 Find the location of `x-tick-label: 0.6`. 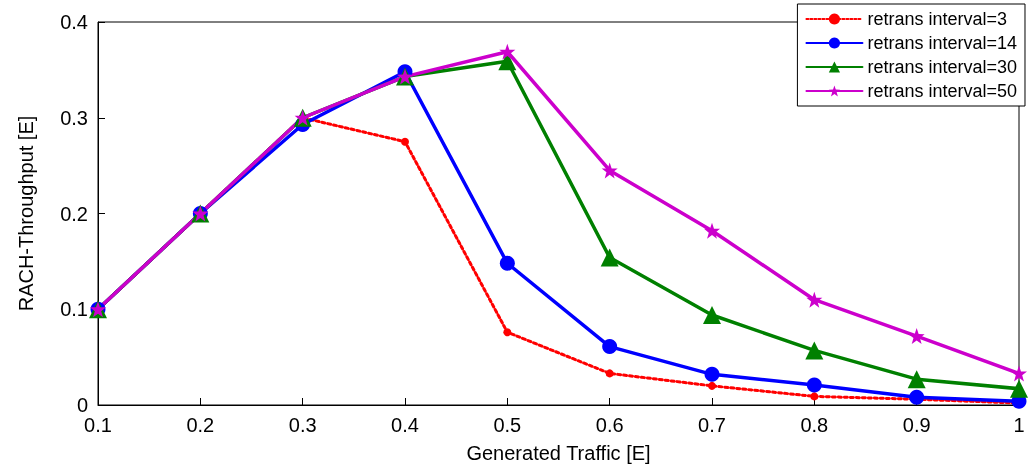

x-tick-label: 0.6 is located at coordinates (609, 425).